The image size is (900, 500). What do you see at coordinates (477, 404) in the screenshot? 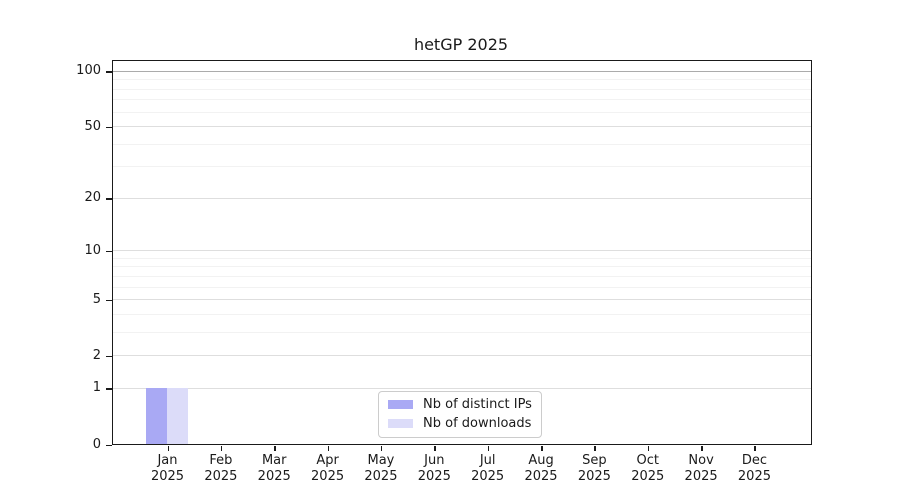
I see `legend-label-distinct-ips: Nb of distinct IPs` at bounding box center [477, 404].